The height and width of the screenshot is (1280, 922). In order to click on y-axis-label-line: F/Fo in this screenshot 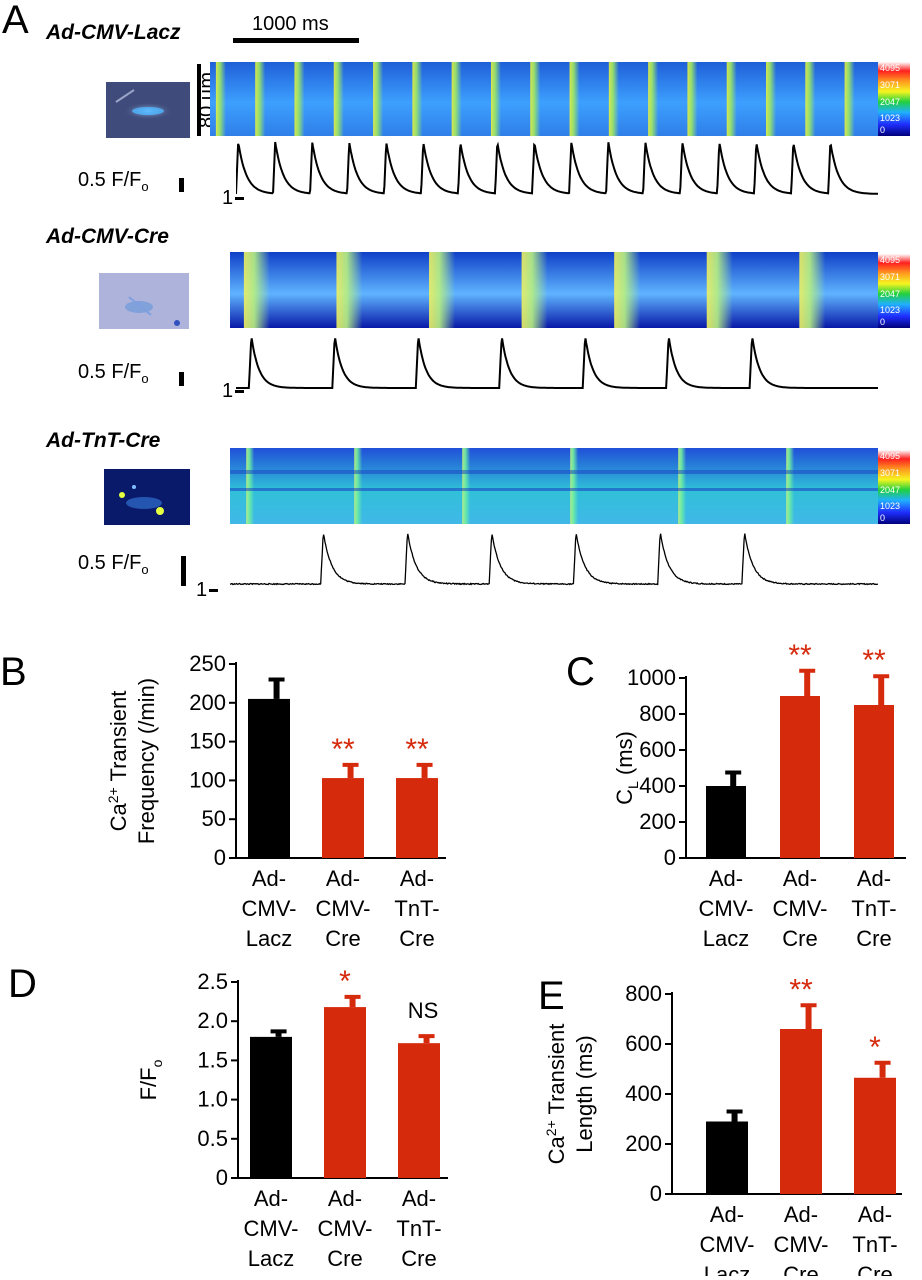, I will do `click(150, 1079)`.